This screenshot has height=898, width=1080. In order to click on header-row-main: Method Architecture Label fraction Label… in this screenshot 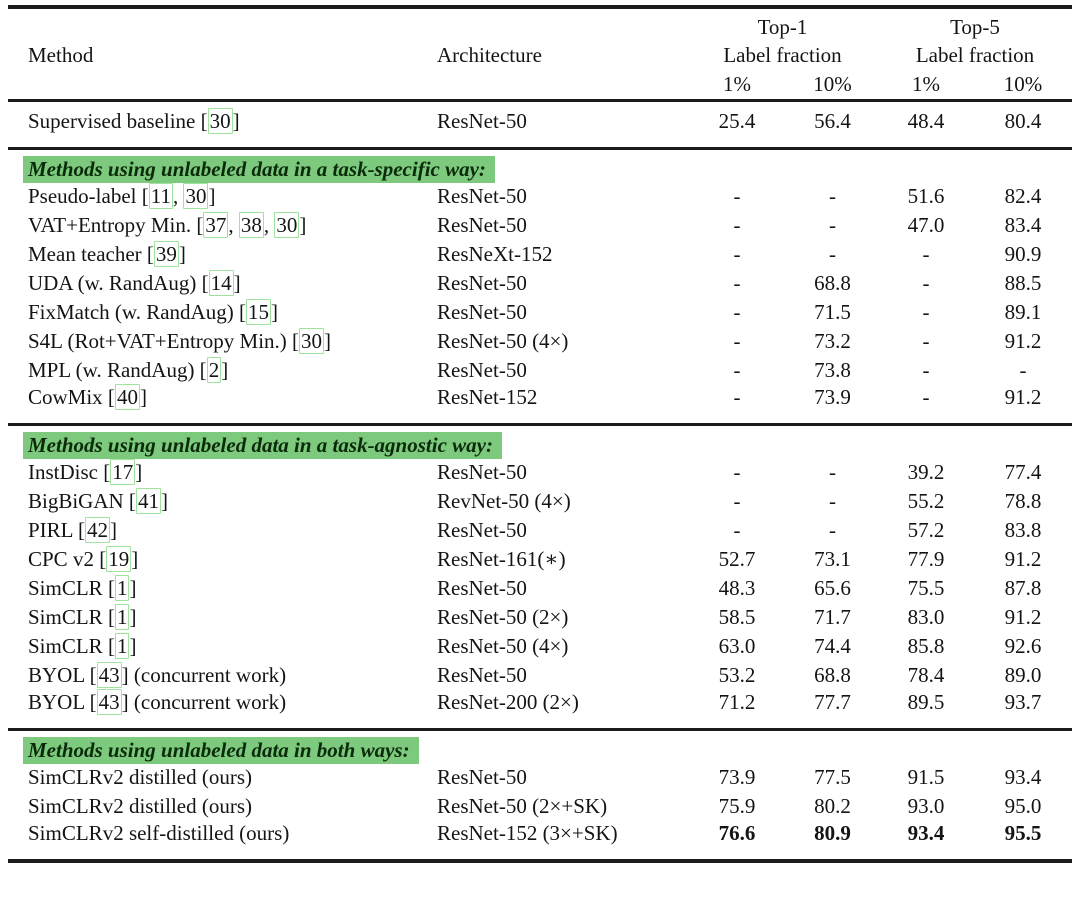, I will do `click(540, 55)`.